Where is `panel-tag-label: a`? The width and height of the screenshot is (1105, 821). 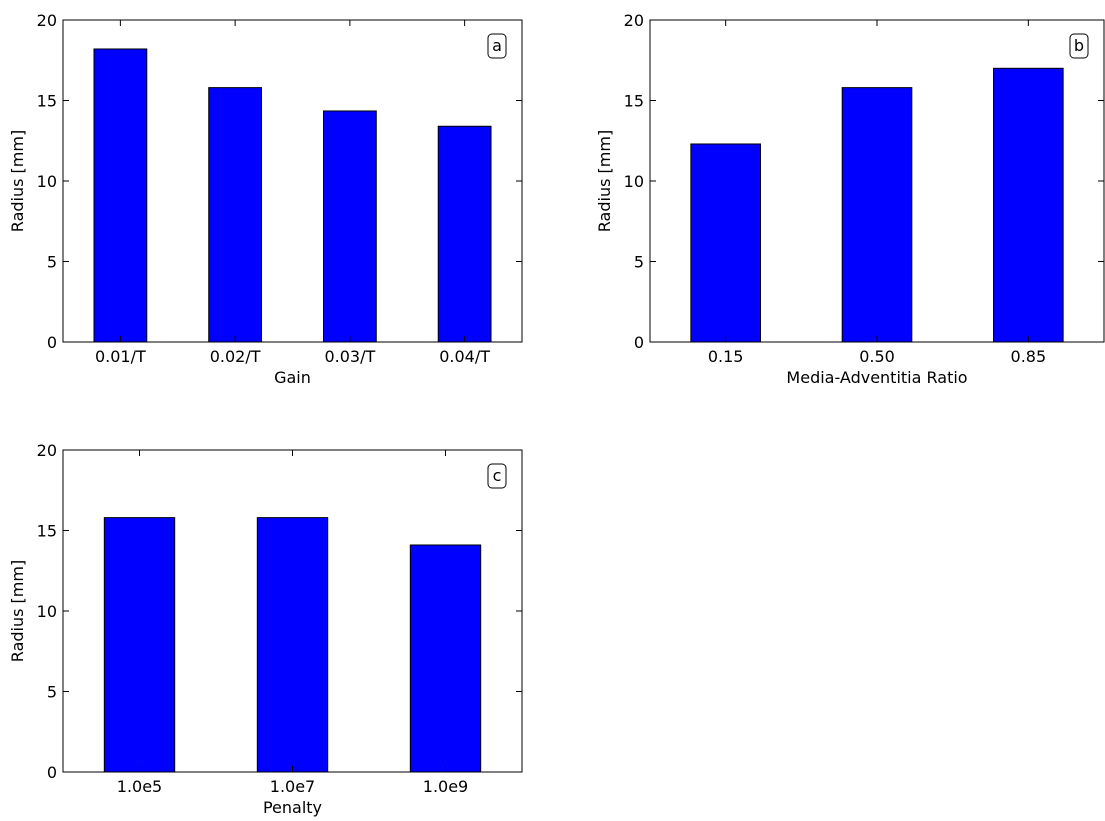 panel-tag-label: a is located at coordinates (497, 45).